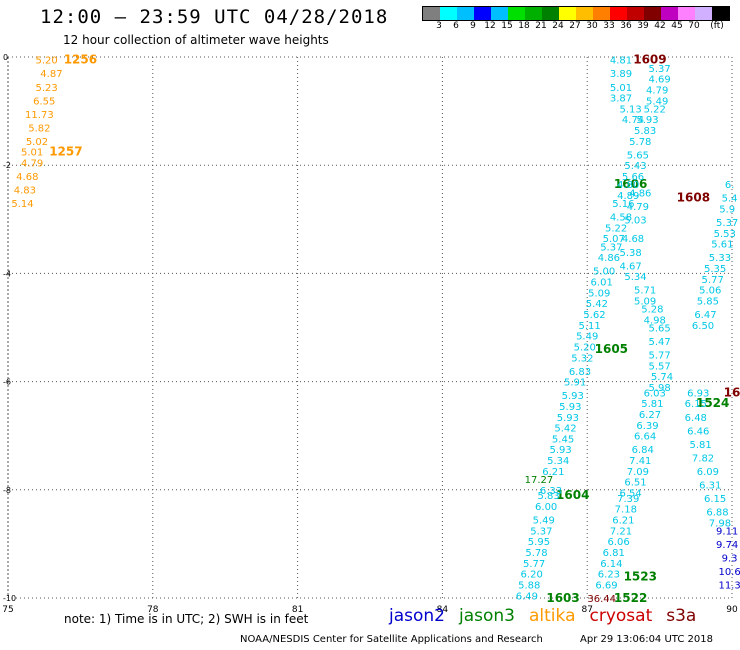 This screenshot has width=740, height=650. I want to click on data-point-label: 6.06, so click(618, 542).